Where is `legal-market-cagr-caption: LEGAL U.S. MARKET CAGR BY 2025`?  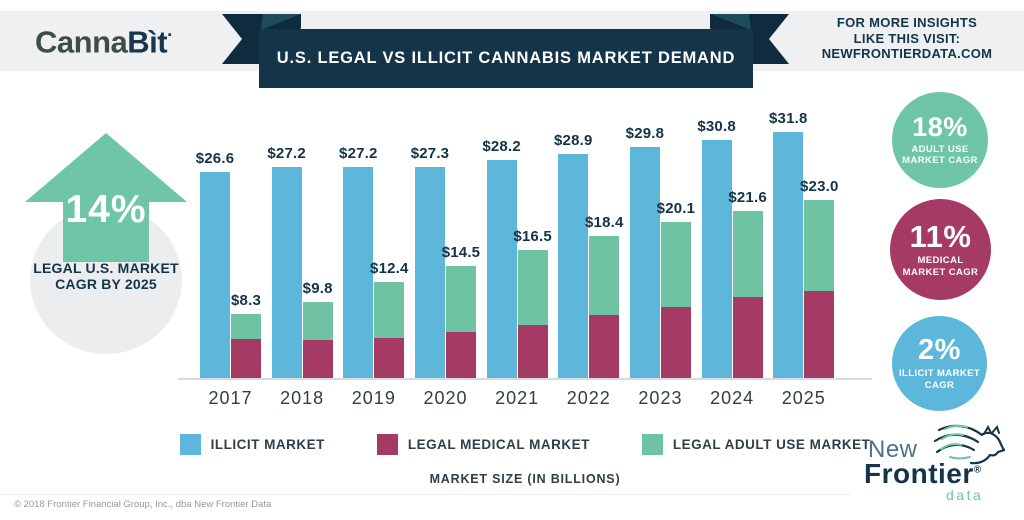
legal-market-cagr-caption: LEGAL U.S. MARKET CAGR BY 2025 is located at coordinates (106, 276).